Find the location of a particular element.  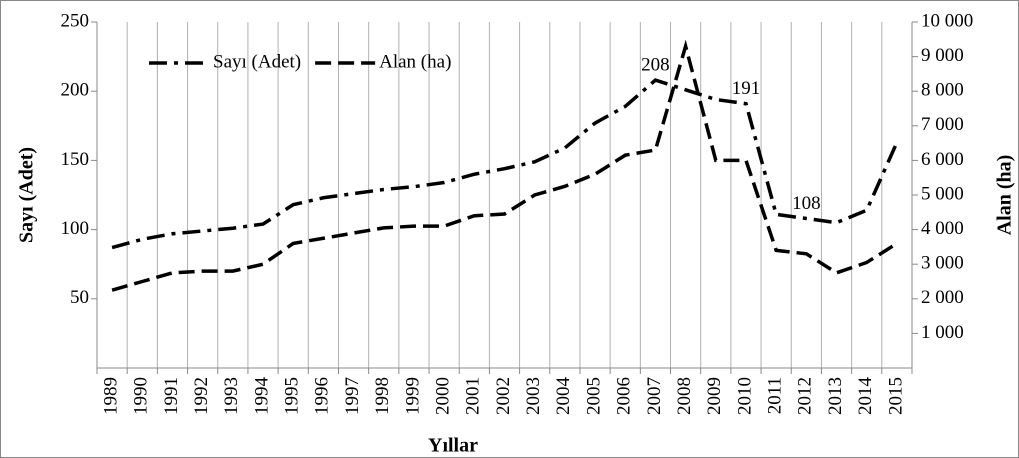

x-tick-label: 2008 is located at coordinates (684, 396).